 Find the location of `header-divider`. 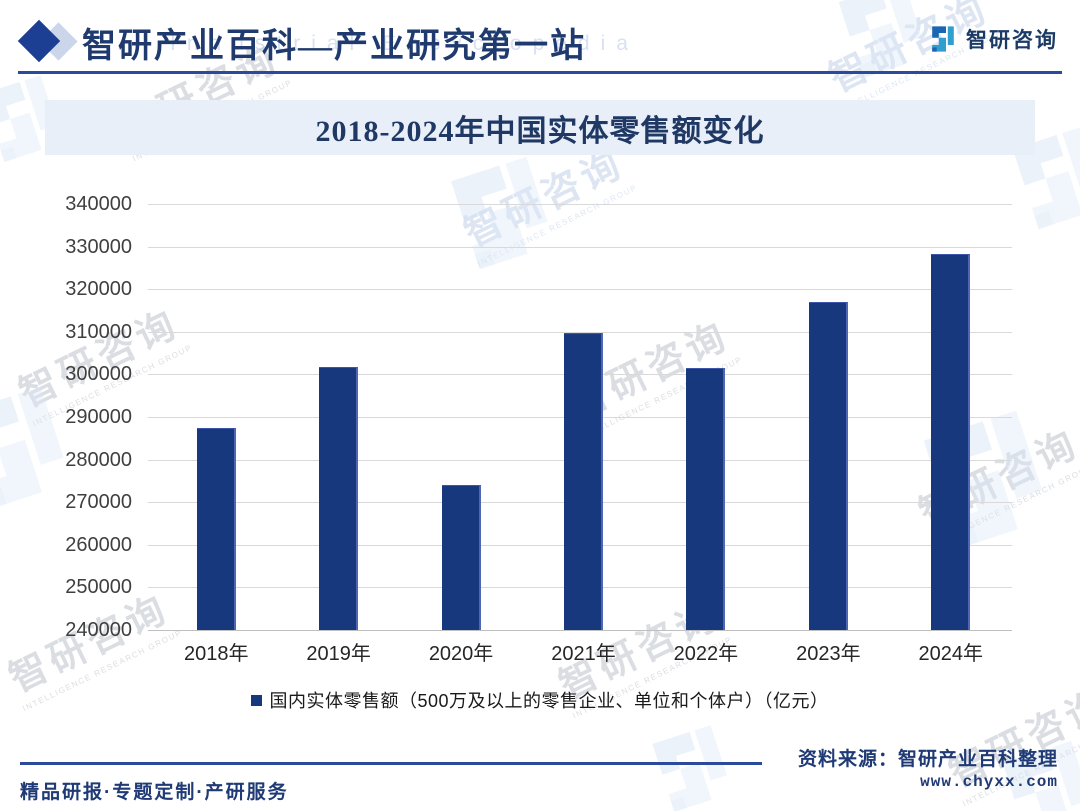

header-divider is located at coordinates (540, 72).